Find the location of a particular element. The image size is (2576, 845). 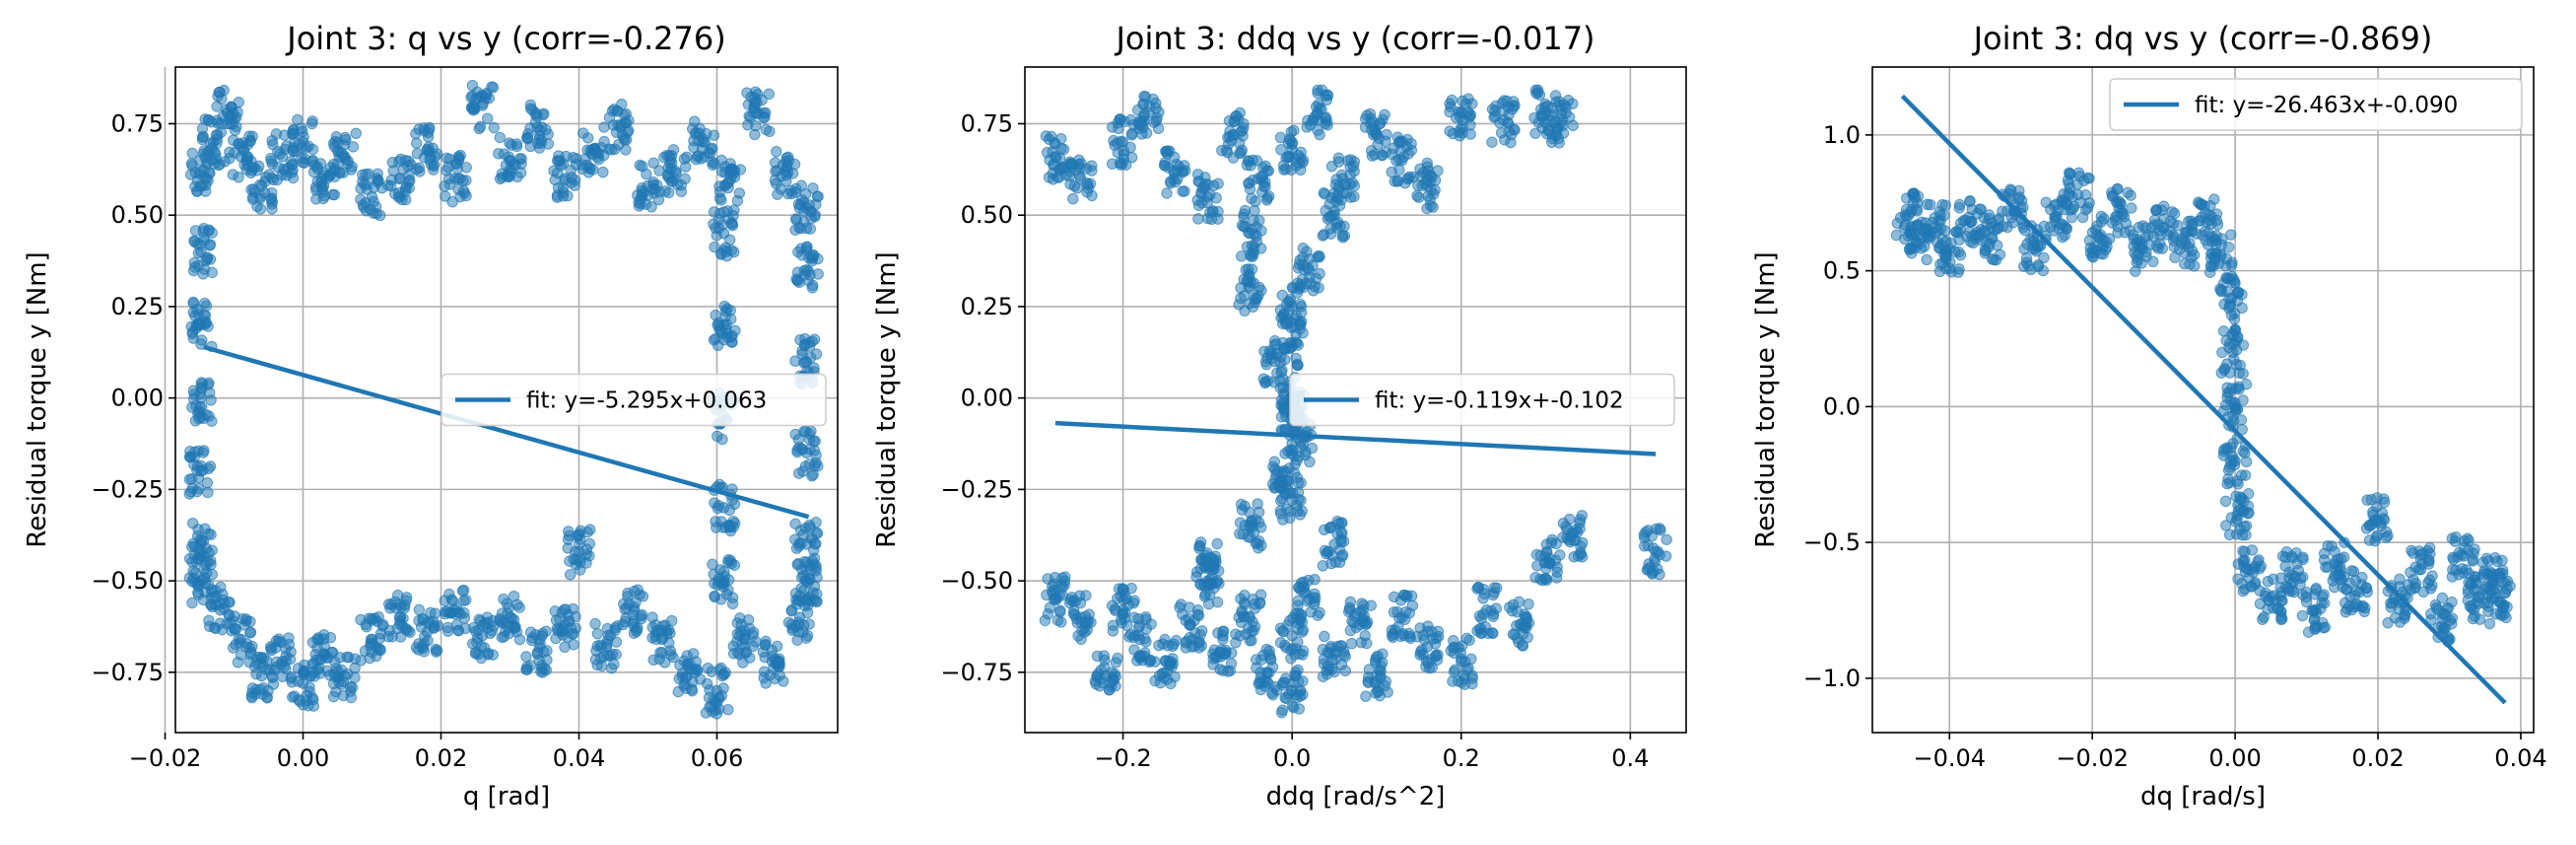

y-tick-label: −0.75 is located at coordinates (128, 672).